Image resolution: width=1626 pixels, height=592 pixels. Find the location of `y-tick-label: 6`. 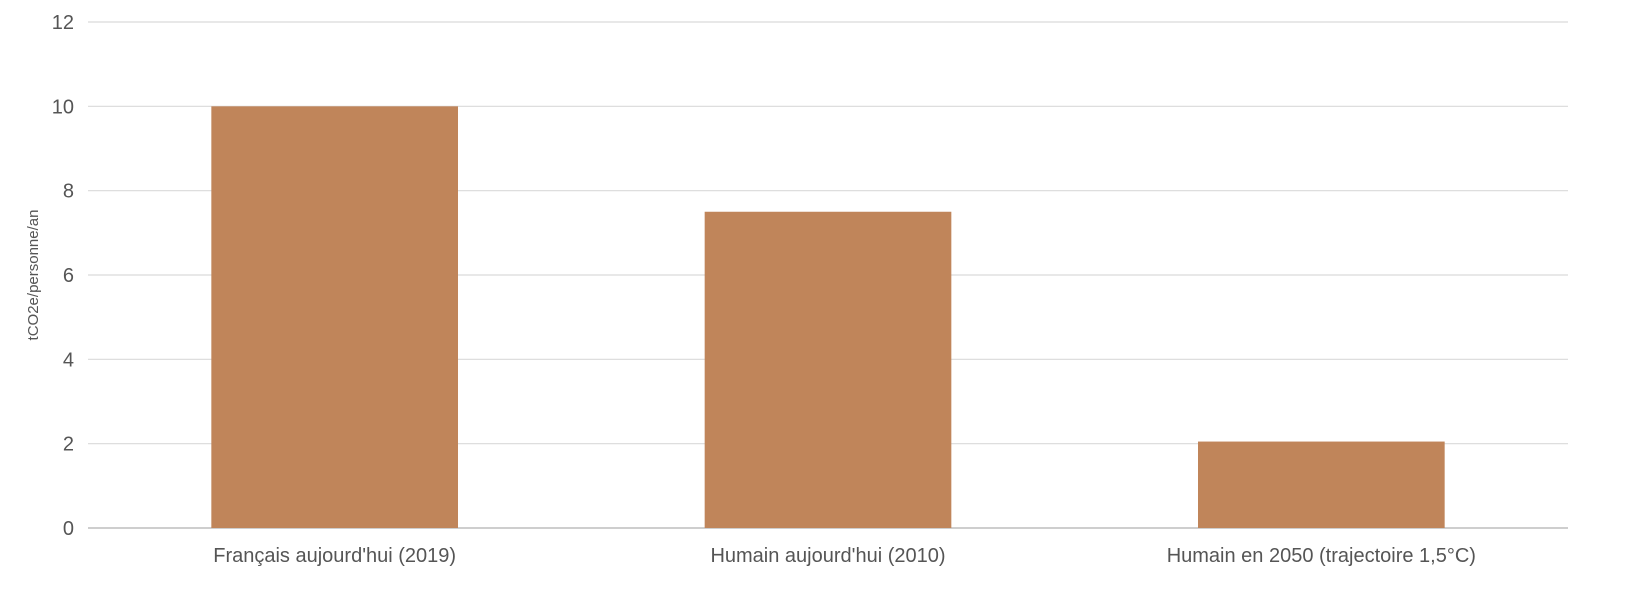

y-tick-label: 6 is located at coordinates (68, 276).